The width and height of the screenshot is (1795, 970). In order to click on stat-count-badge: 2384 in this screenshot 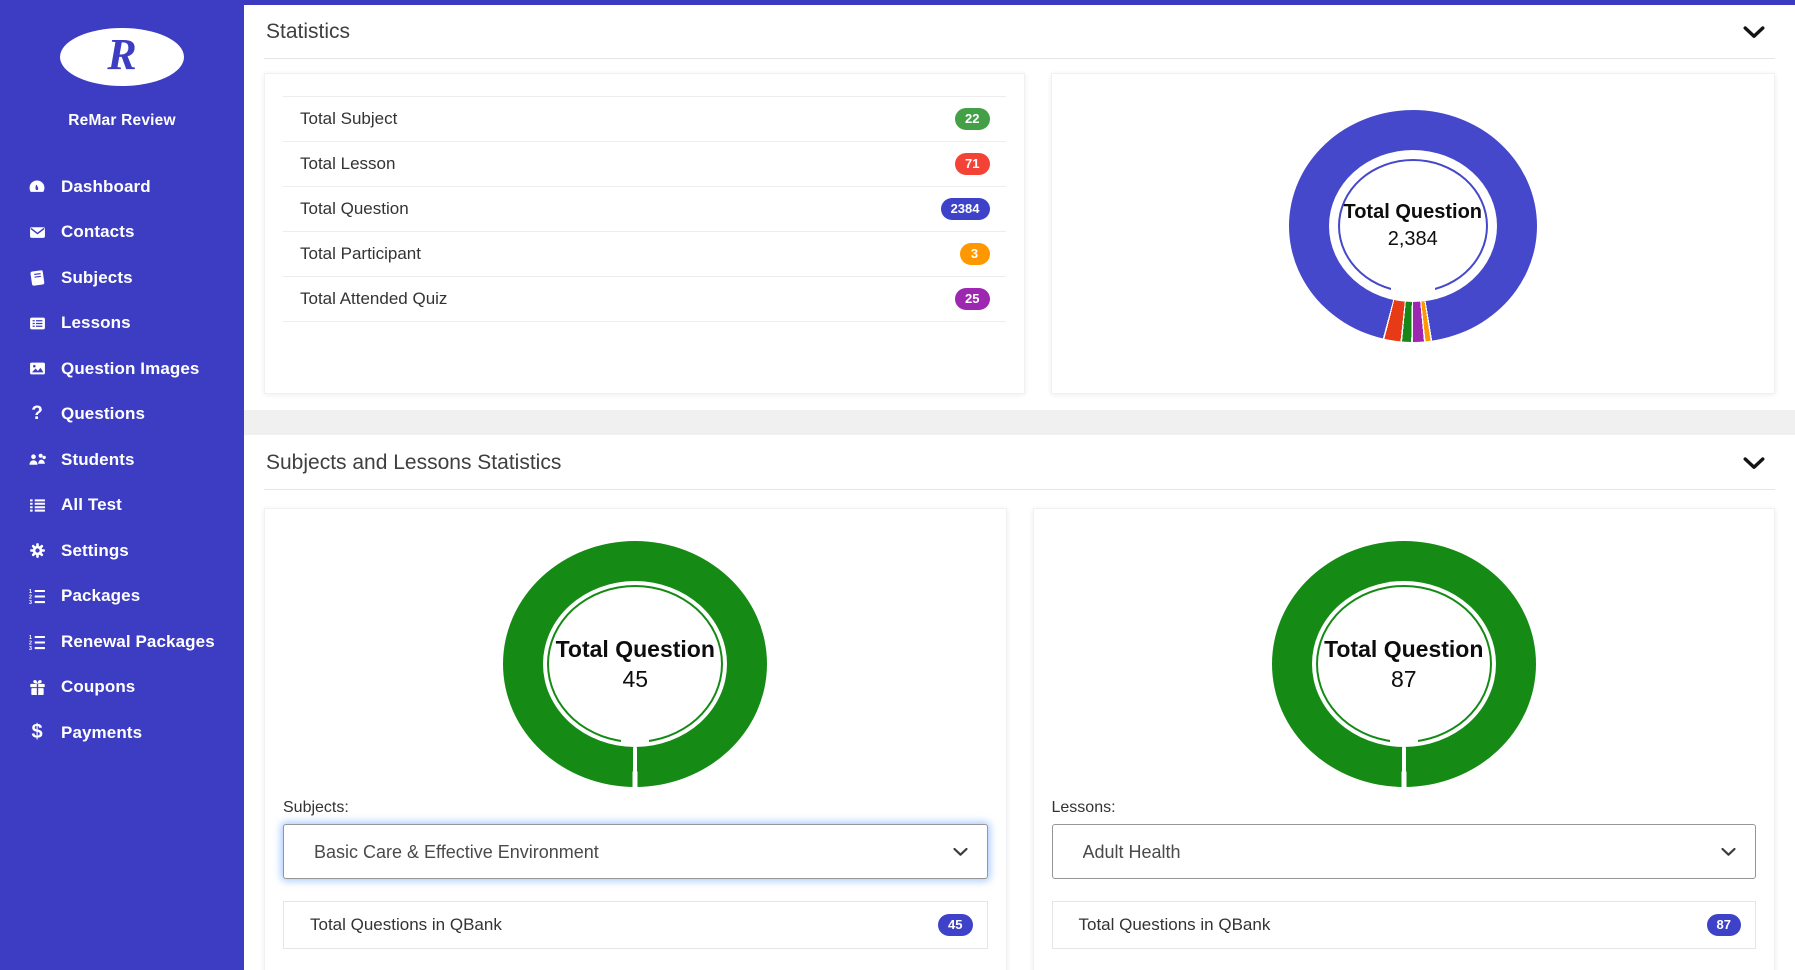, I will do `click(965, 209)`.